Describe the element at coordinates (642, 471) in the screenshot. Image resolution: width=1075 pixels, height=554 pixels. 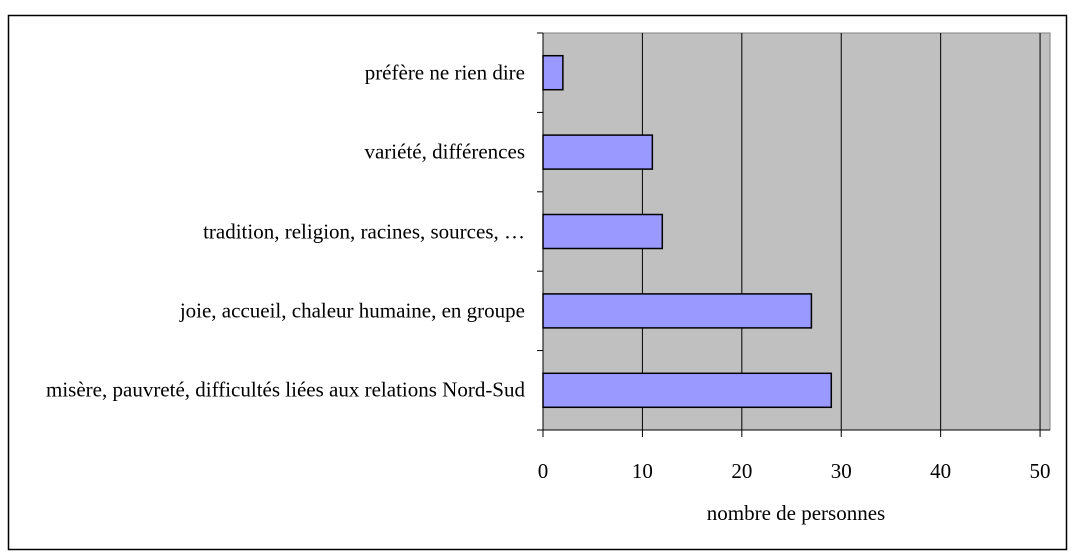
I see `x-tick-label: 10` at that location.